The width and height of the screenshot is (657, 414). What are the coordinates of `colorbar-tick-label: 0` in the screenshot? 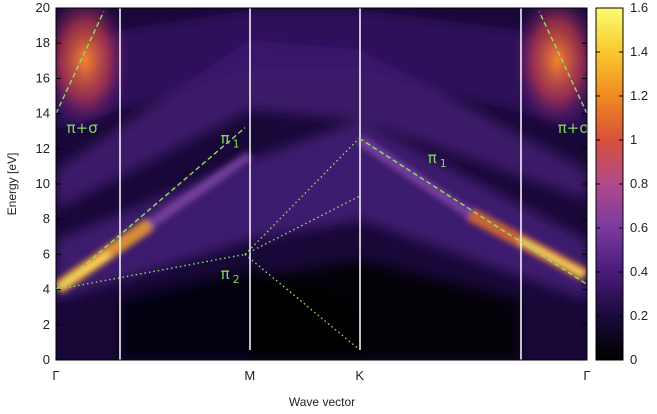 It's located at (633, 359).